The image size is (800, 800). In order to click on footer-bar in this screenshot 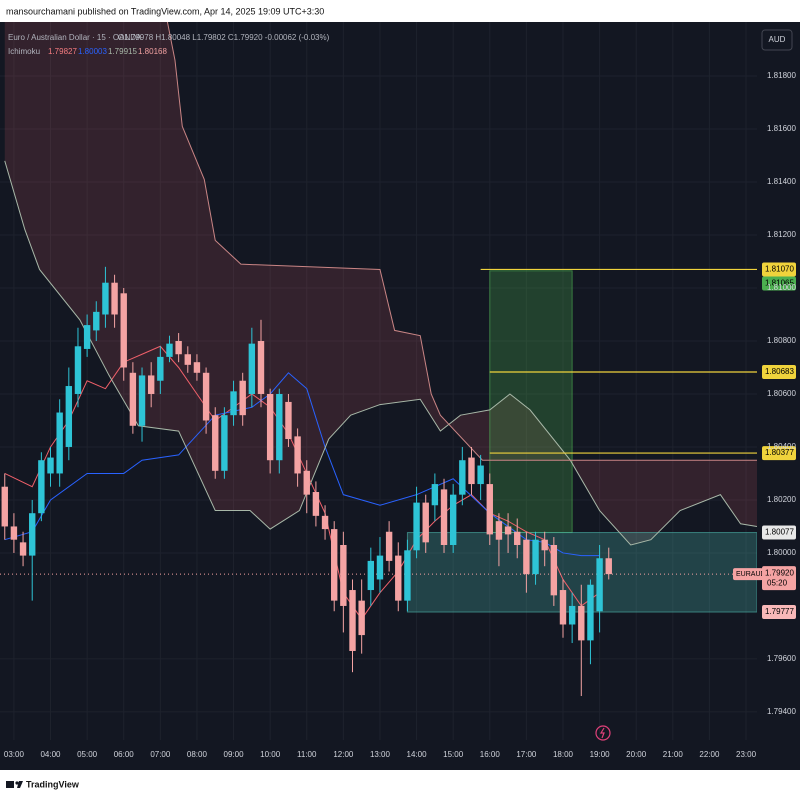, I will do `click(400, 785)`.